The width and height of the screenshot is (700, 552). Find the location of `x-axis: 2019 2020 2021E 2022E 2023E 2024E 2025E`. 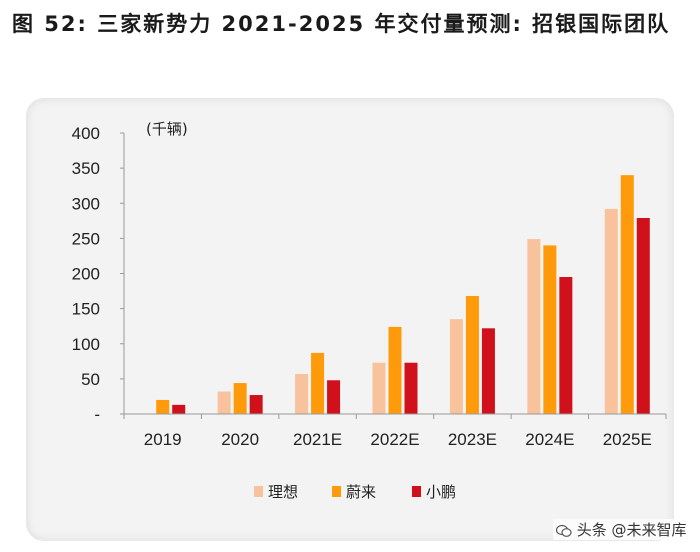

x-axis: 2019 2020 2021E 2022E 2023E 2024E 2025E is located at coordinates (395, 431).